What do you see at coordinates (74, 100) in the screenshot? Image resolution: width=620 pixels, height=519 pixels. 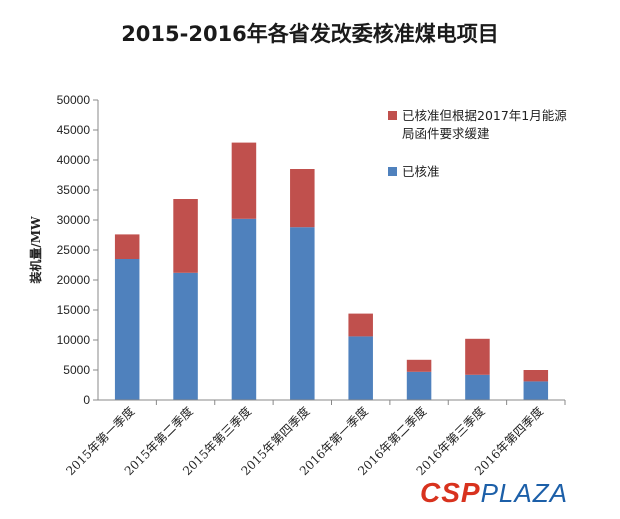 I see `y-tick-label: 50000` at bounding box center [74, 100].